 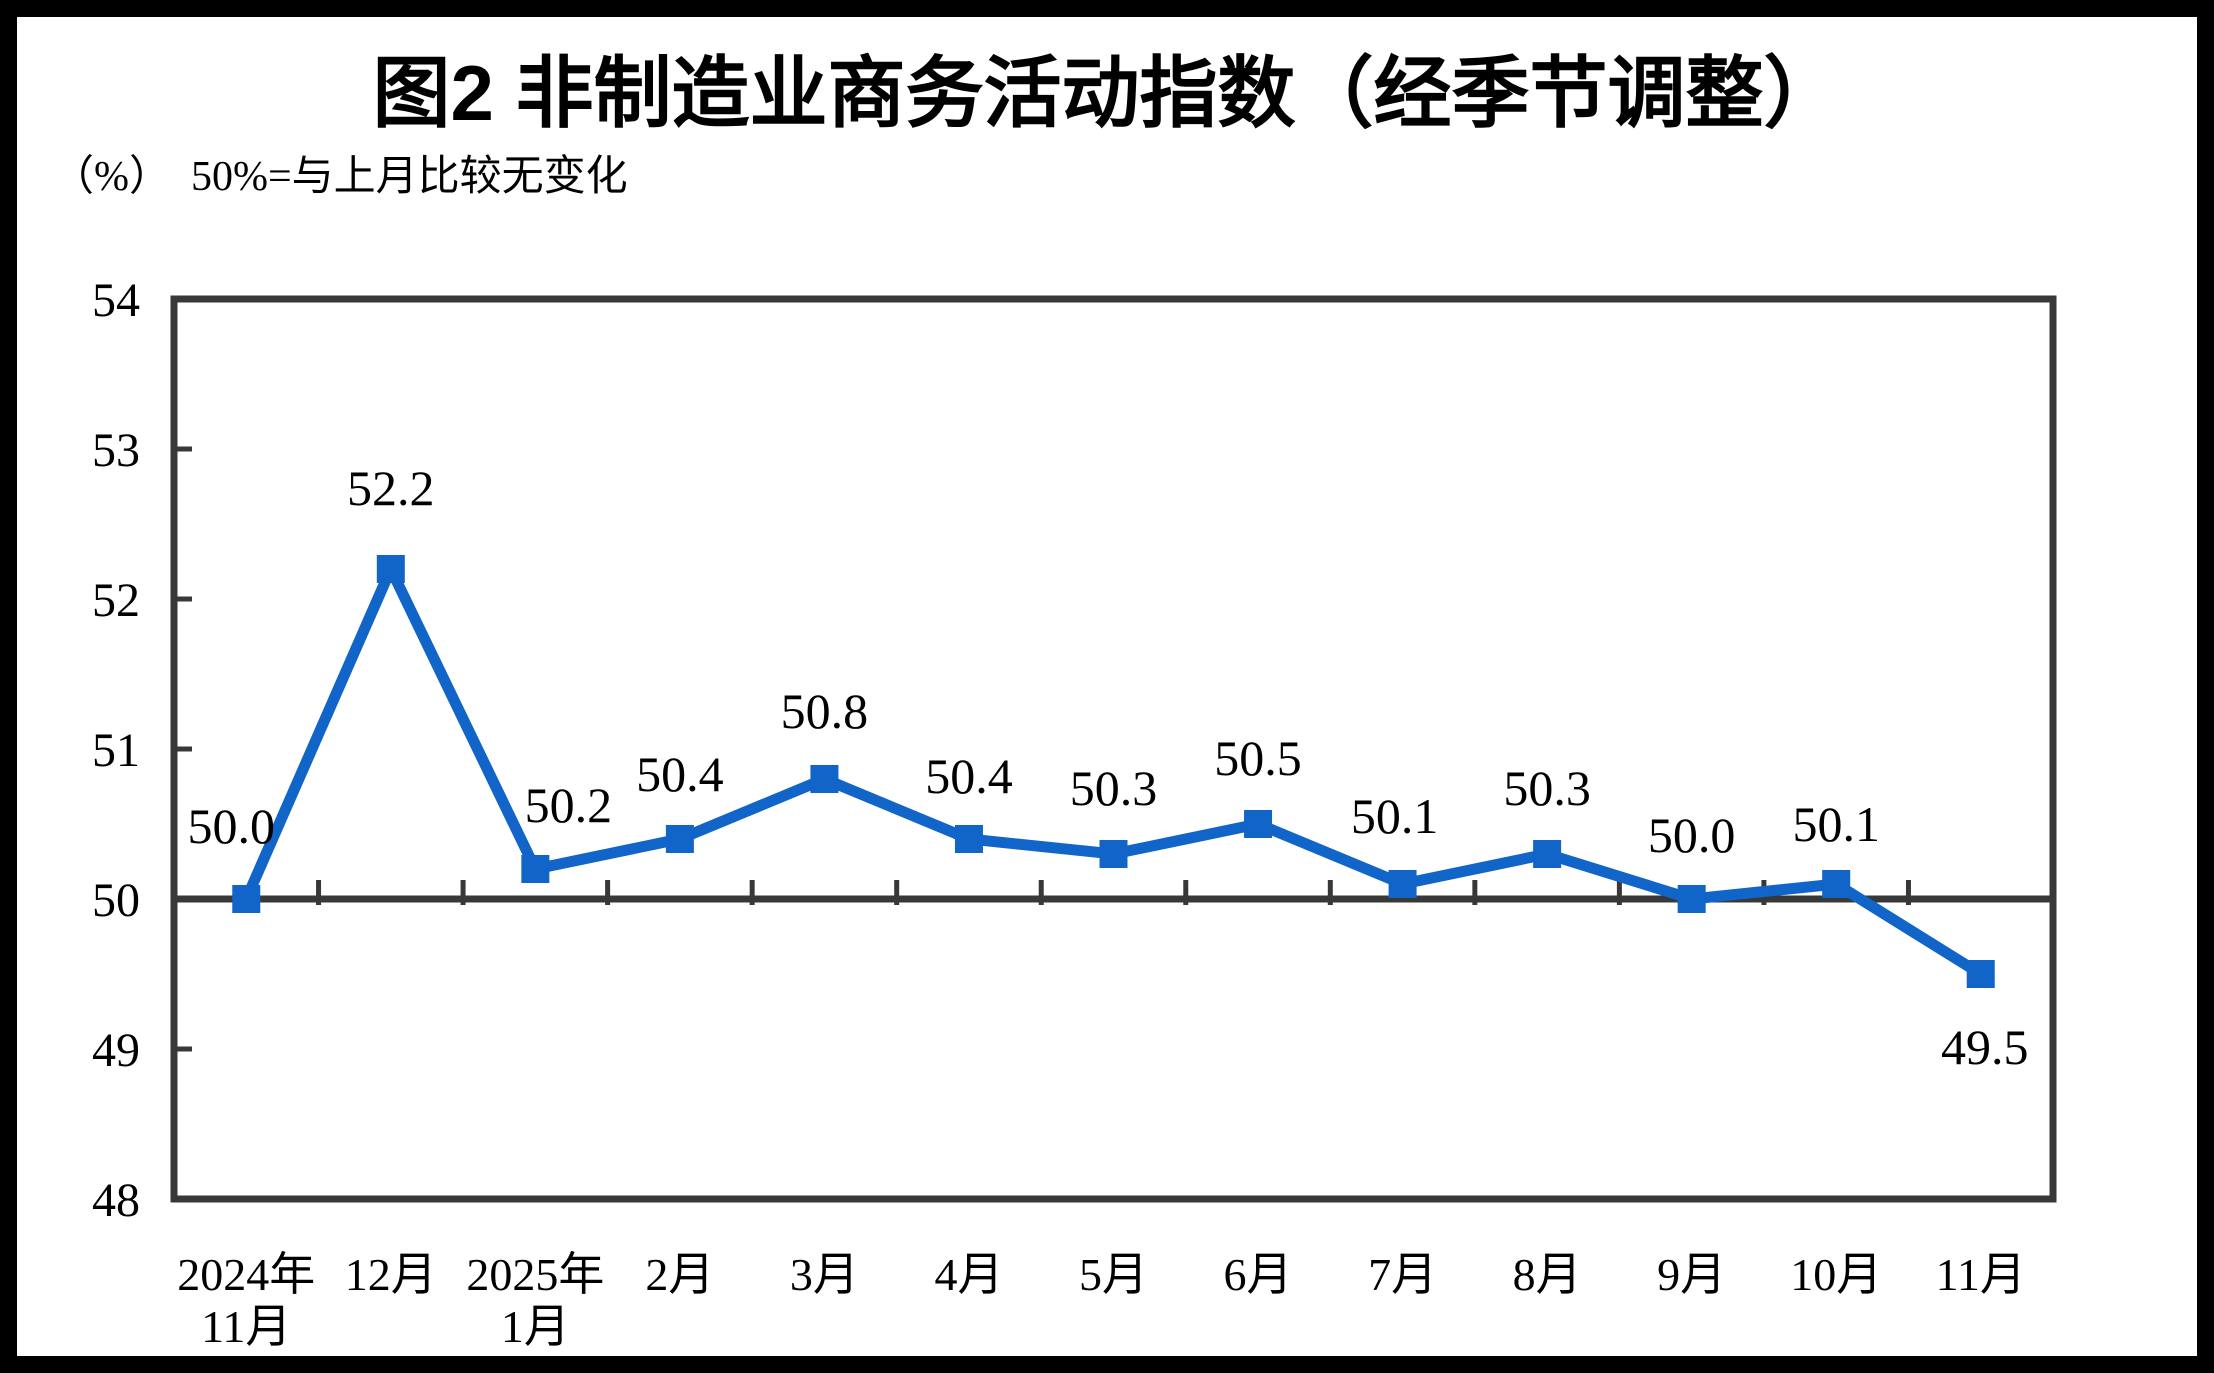 What do you see at coordinates (116, 1200) in the screenshot?
I see `y-tick-label: 48` at bounding box center [116, 1200].